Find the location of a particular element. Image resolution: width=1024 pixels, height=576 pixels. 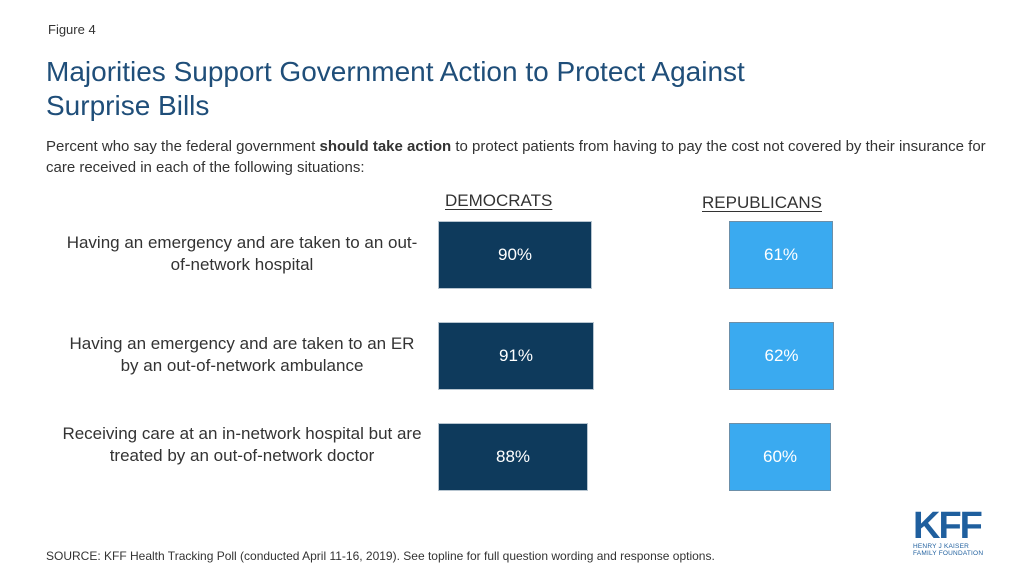

bar-value-label: 60% is located at coordinates (780, 456).